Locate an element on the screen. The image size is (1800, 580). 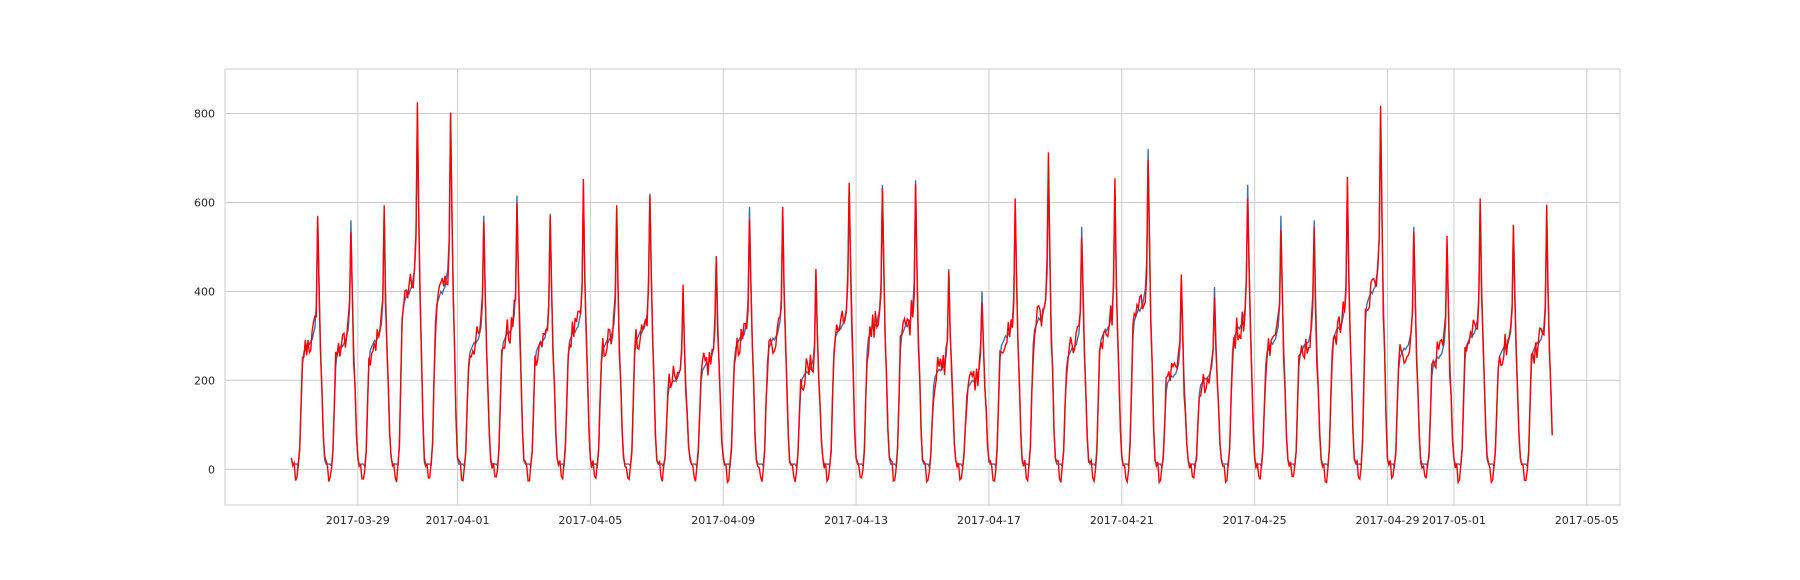
x-tick-label: 2017-04-01 is located at coordinates (458, 520).